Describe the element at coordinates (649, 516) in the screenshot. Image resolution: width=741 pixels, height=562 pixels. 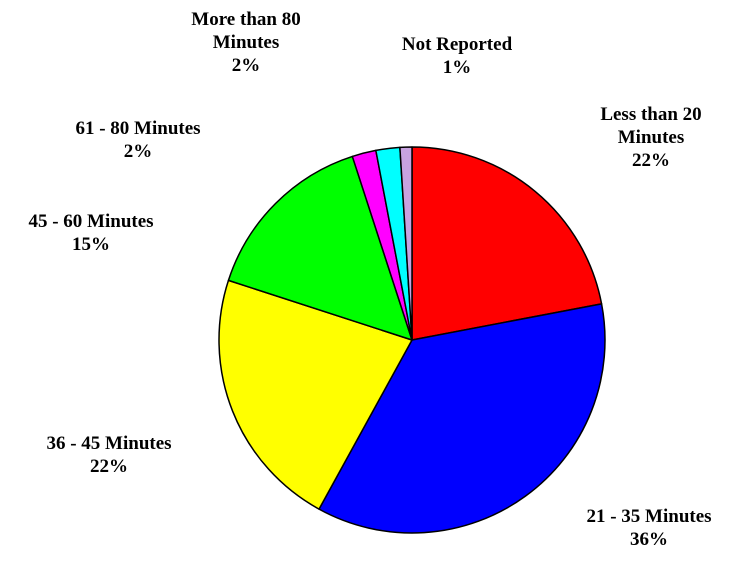
I see `category-label: 21 - 35 Minutes` at that location.